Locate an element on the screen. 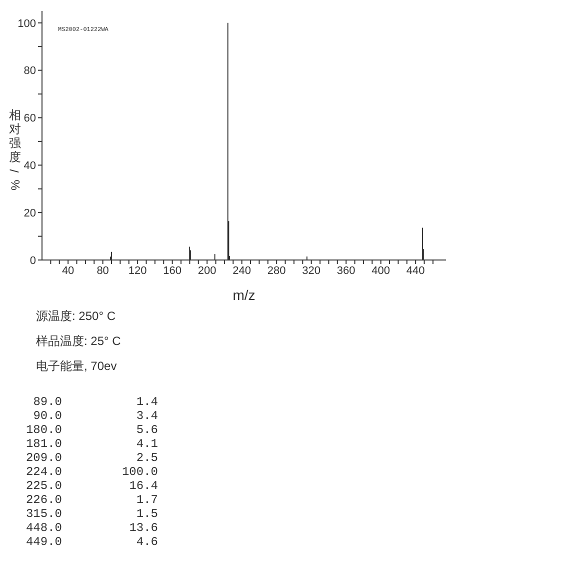  x-tick-label: 40 is located at coordinates (68, 270).